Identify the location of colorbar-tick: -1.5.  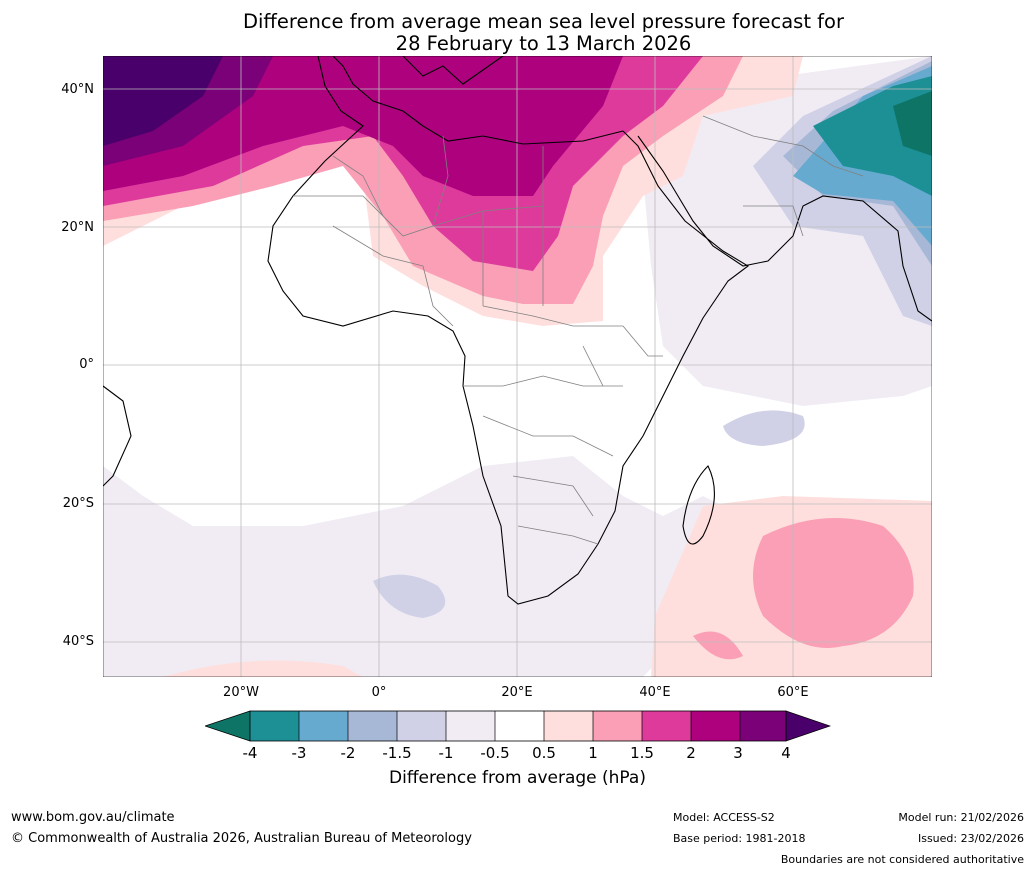
(397, 753).